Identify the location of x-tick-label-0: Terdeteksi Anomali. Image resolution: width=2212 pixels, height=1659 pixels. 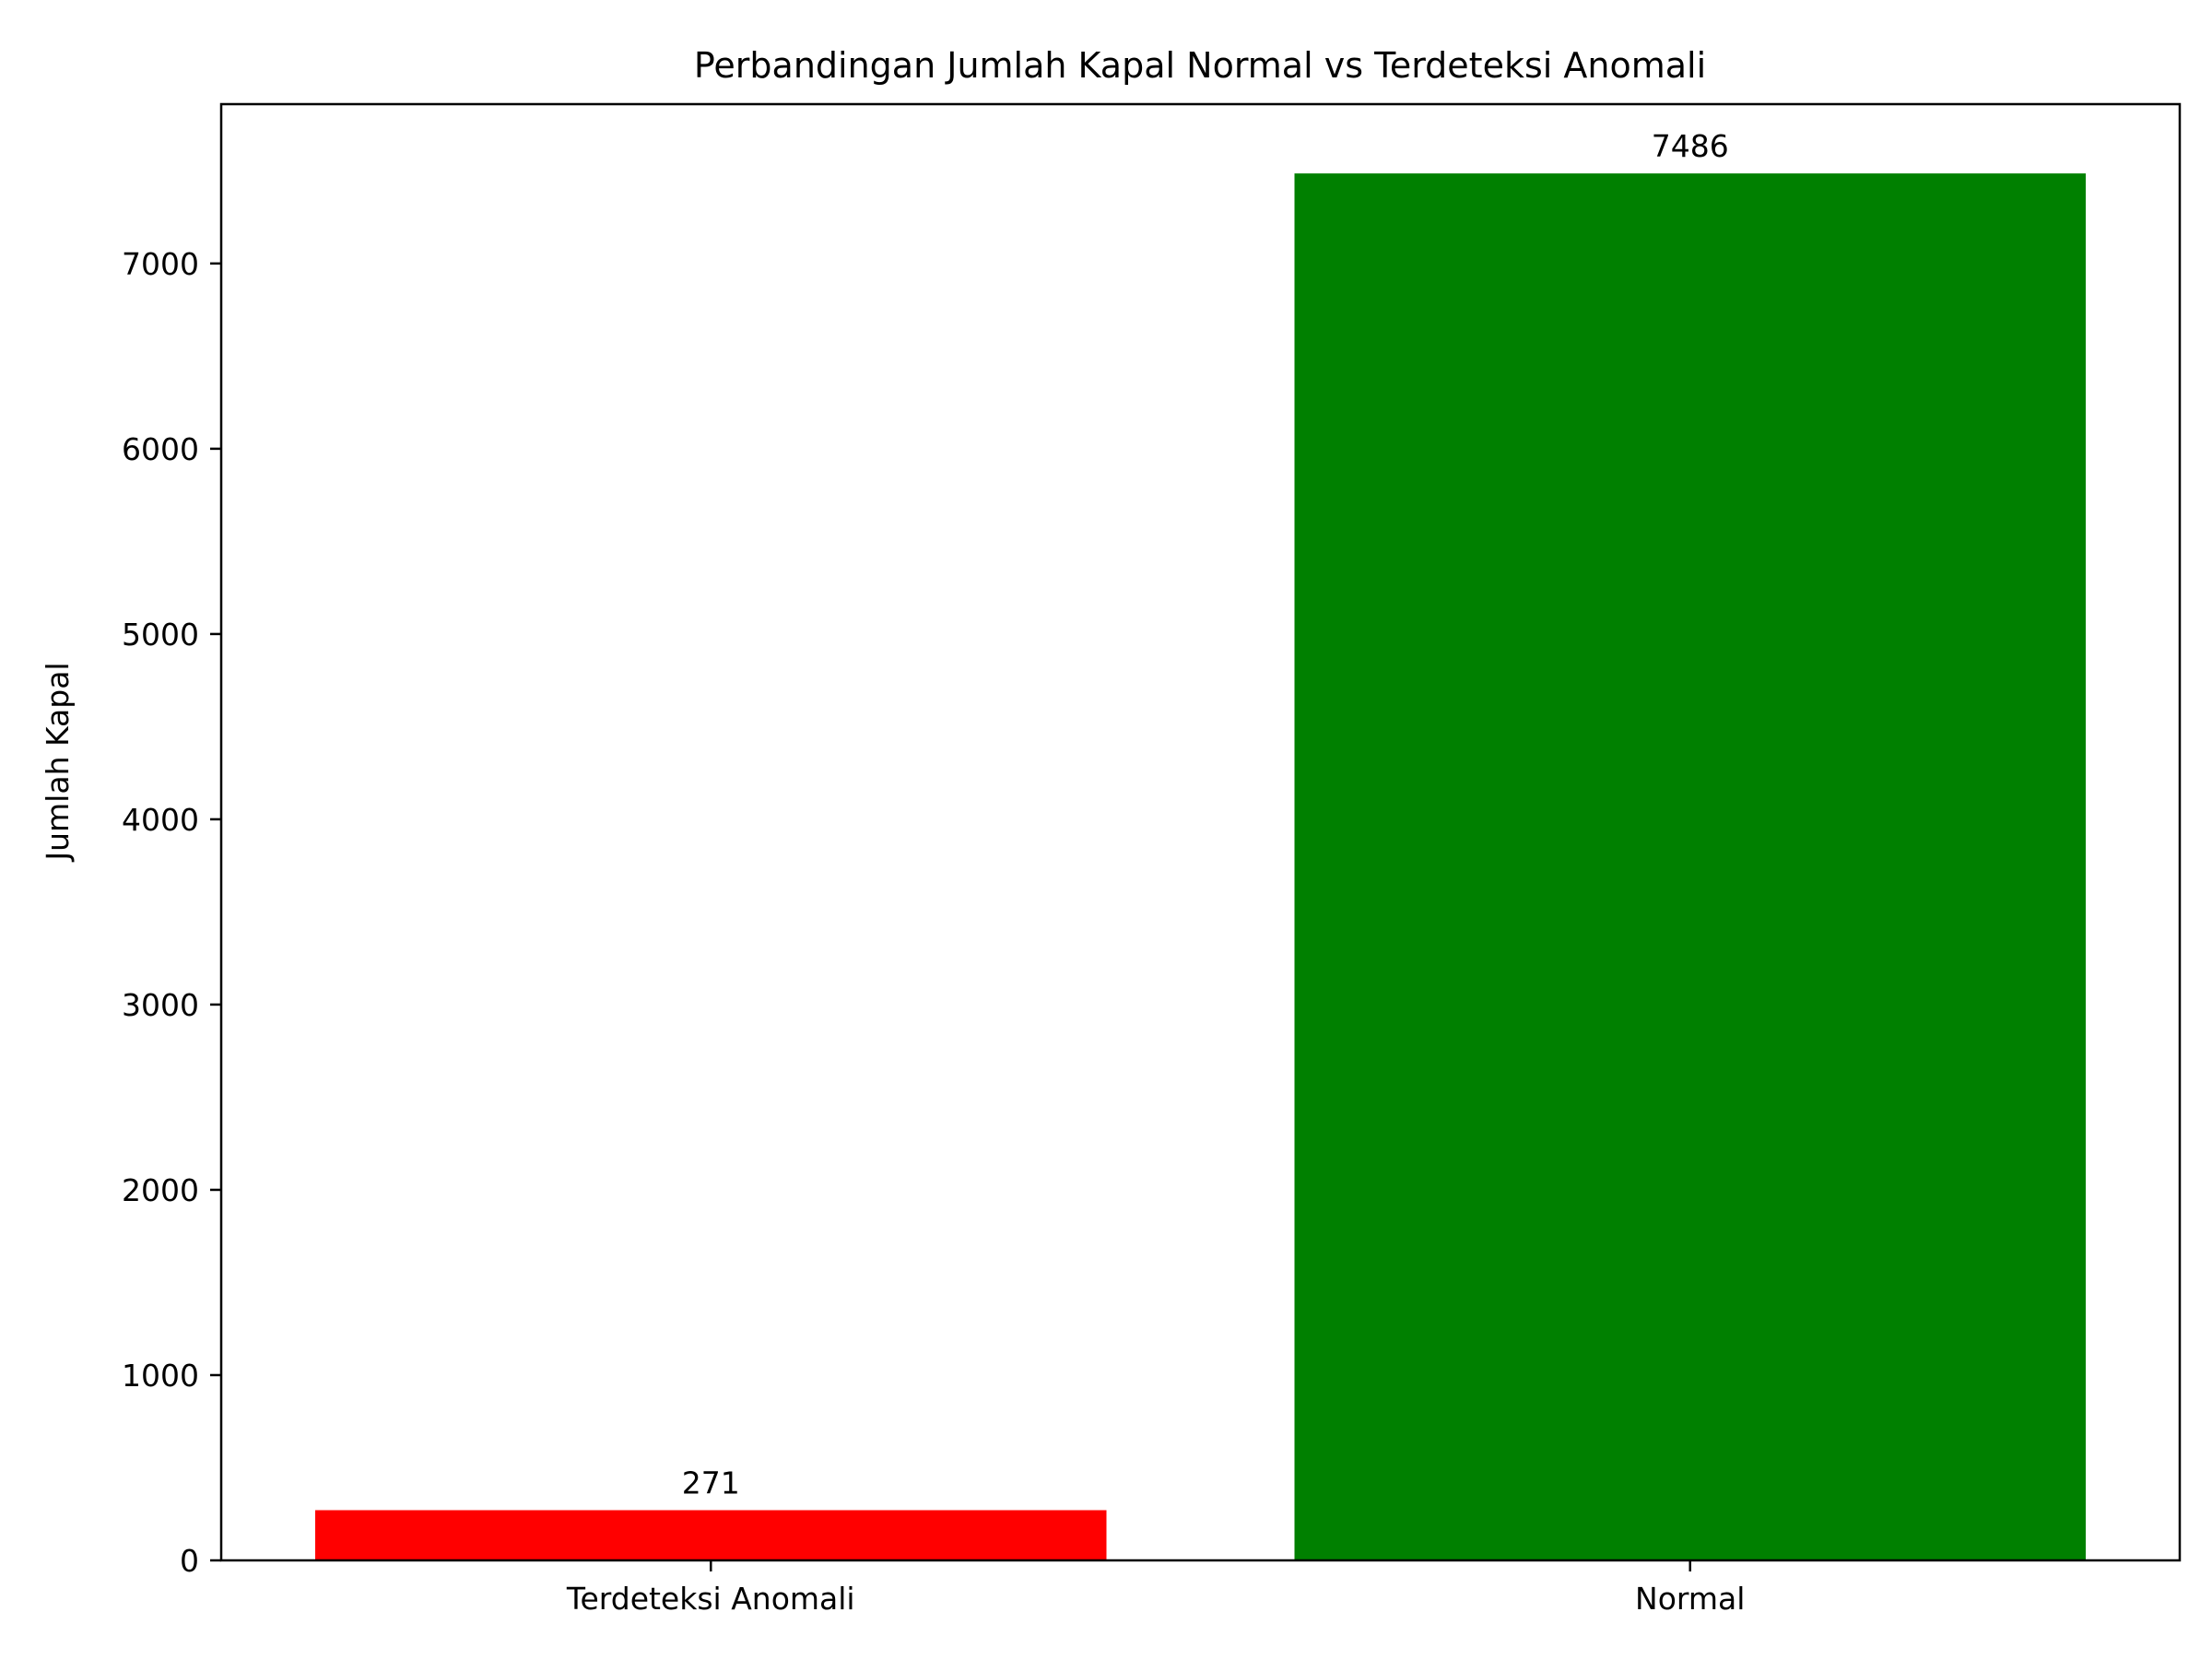
(710, 1599).